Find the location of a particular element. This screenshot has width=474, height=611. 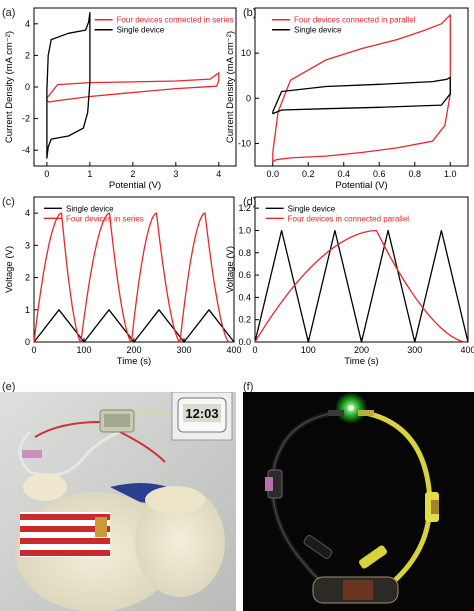

x-tick-label: 0.8 is located at coordinates (414, 174).